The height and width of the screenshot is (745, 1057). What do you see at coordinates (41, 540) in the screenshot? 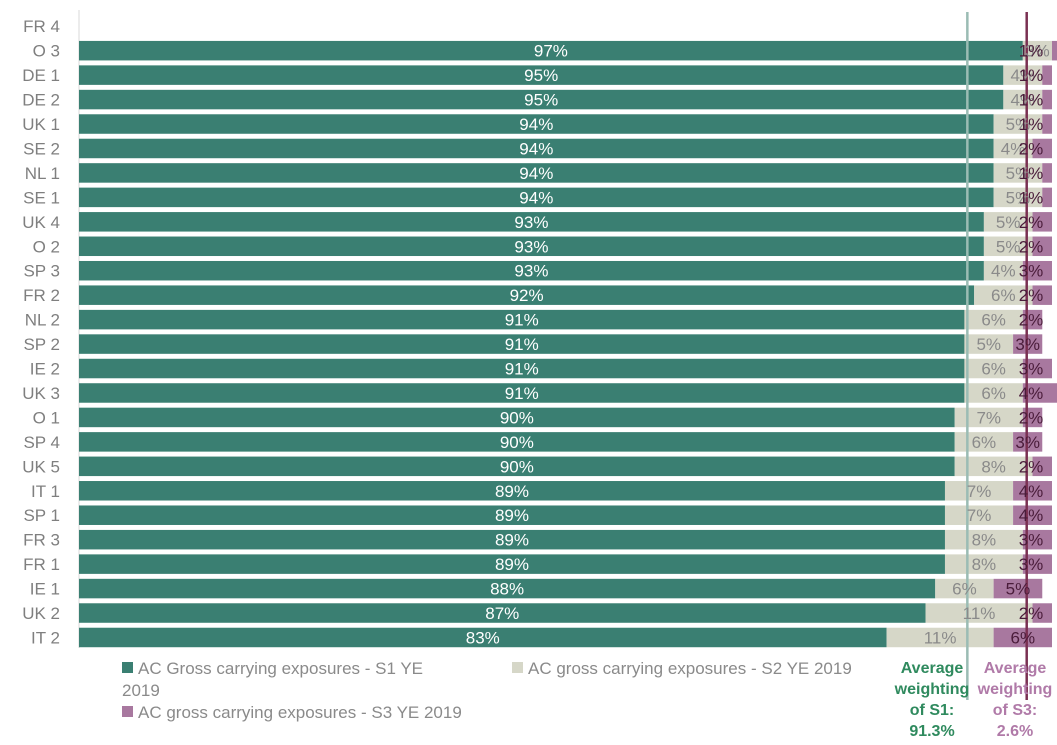
I see `category-label: FR 3` at bounding box center [41, 540].